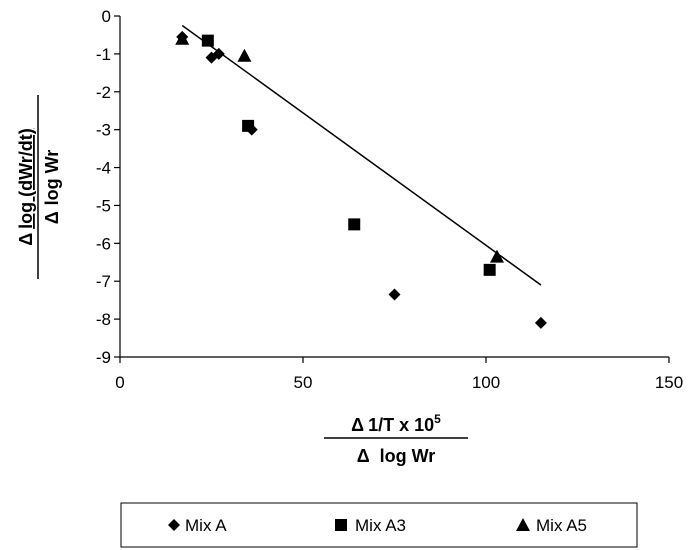 The width and height of the screenshot is (691, 550). Describe the element at coordinates (103, 187) in the screenshot. I see `y-tick-labels: 0 -1 -2 -3 -4 -5 -6 -7 -8 -9` at that location.